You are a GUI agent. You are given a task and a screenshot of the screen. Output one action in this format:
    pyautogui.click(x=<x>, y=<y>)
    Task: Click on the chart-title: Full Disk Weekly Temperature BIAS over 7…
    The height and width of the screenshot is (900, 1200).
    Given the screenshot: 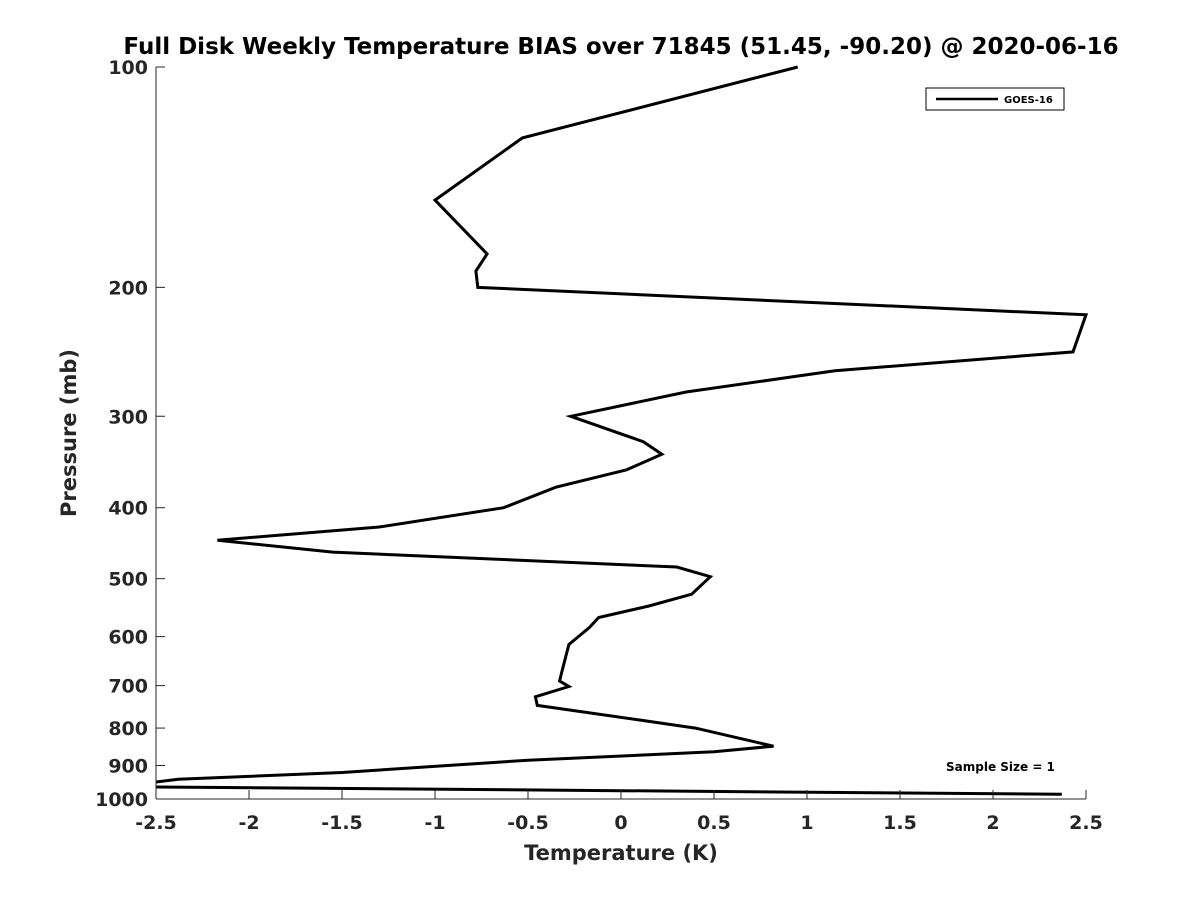 What is the action you would take?
    pyautogui.click(x=620, y=47)
    